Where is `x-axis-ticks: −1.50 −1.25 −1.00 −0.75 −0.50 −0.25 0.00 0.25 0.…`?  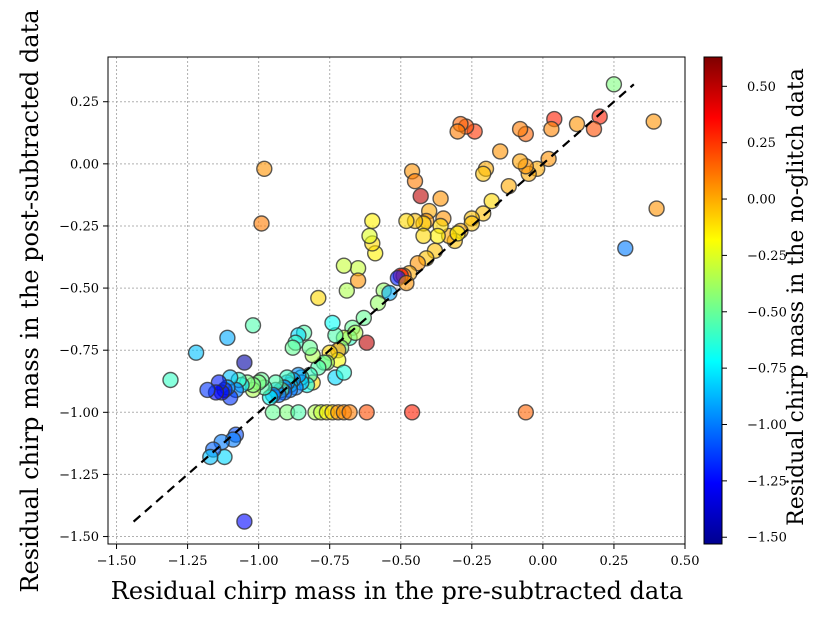 x-axis-ticks: −1.50 −1.25 −1.00 −0.75 −0.50 −0.25 0.00 0.25 0.… is located at coordinates (398, 556).